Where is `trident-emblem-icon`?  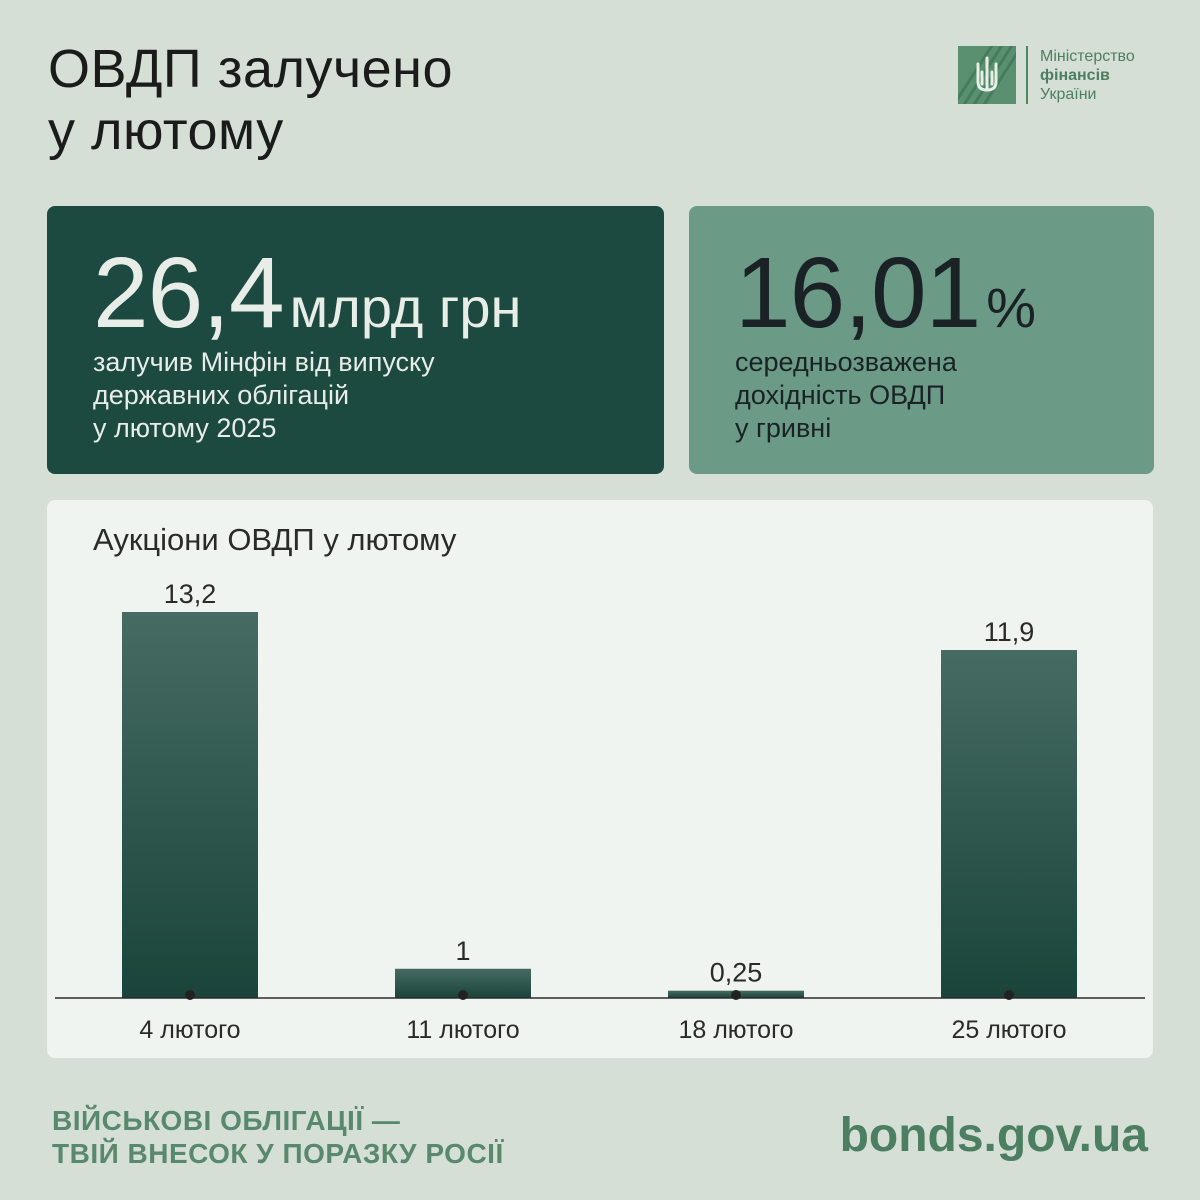
trident-emblem-icon is located at coordinates (987, 75).